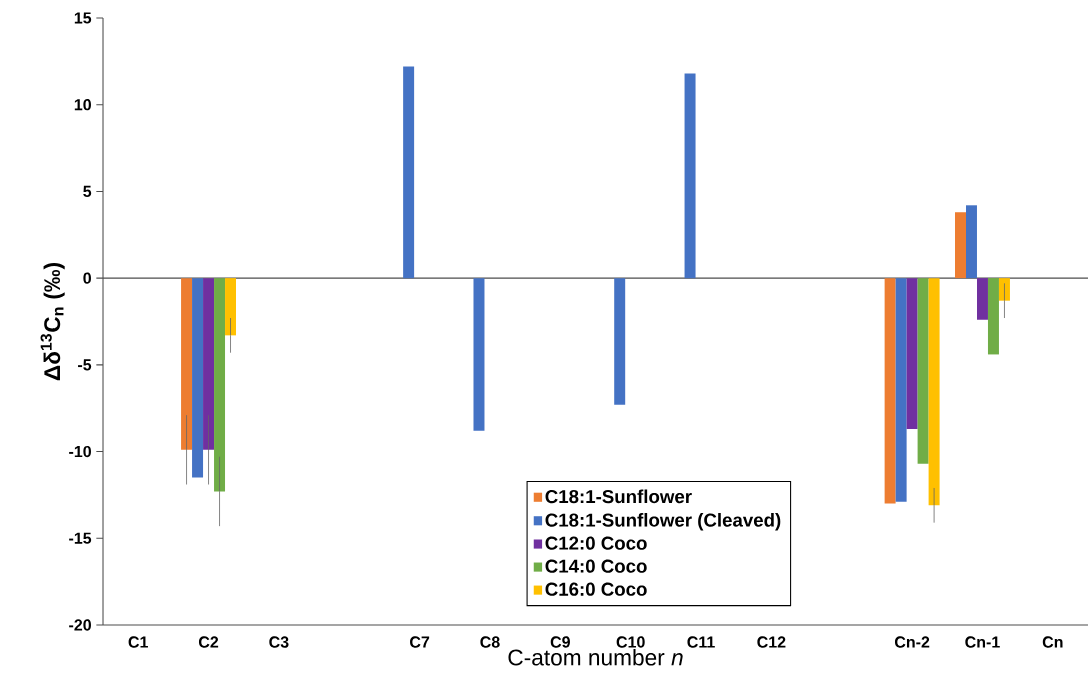  What do you see at coordinates (85, 365) in the screenshot?
I see `y-tick-label: -5` at bounding box center [85, 365].